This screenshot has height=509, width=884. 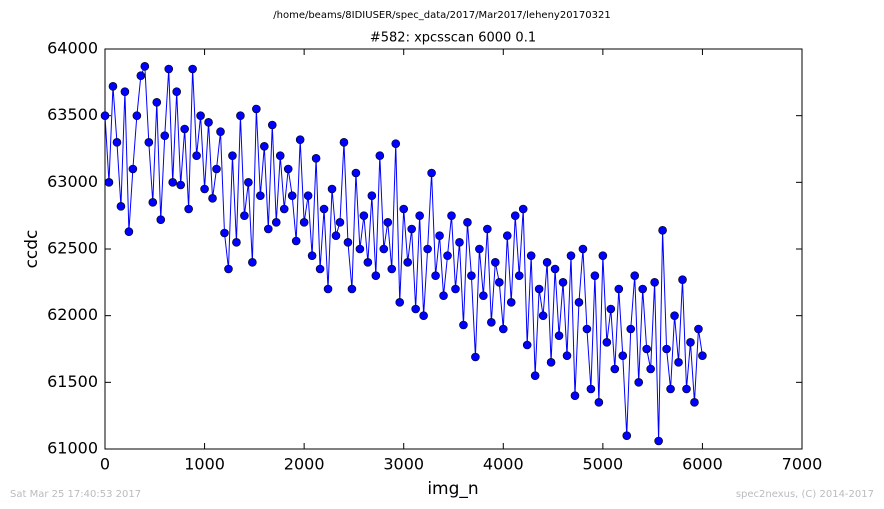 I want to click on x-tick-label: 2000, so click(x=304, y=464).